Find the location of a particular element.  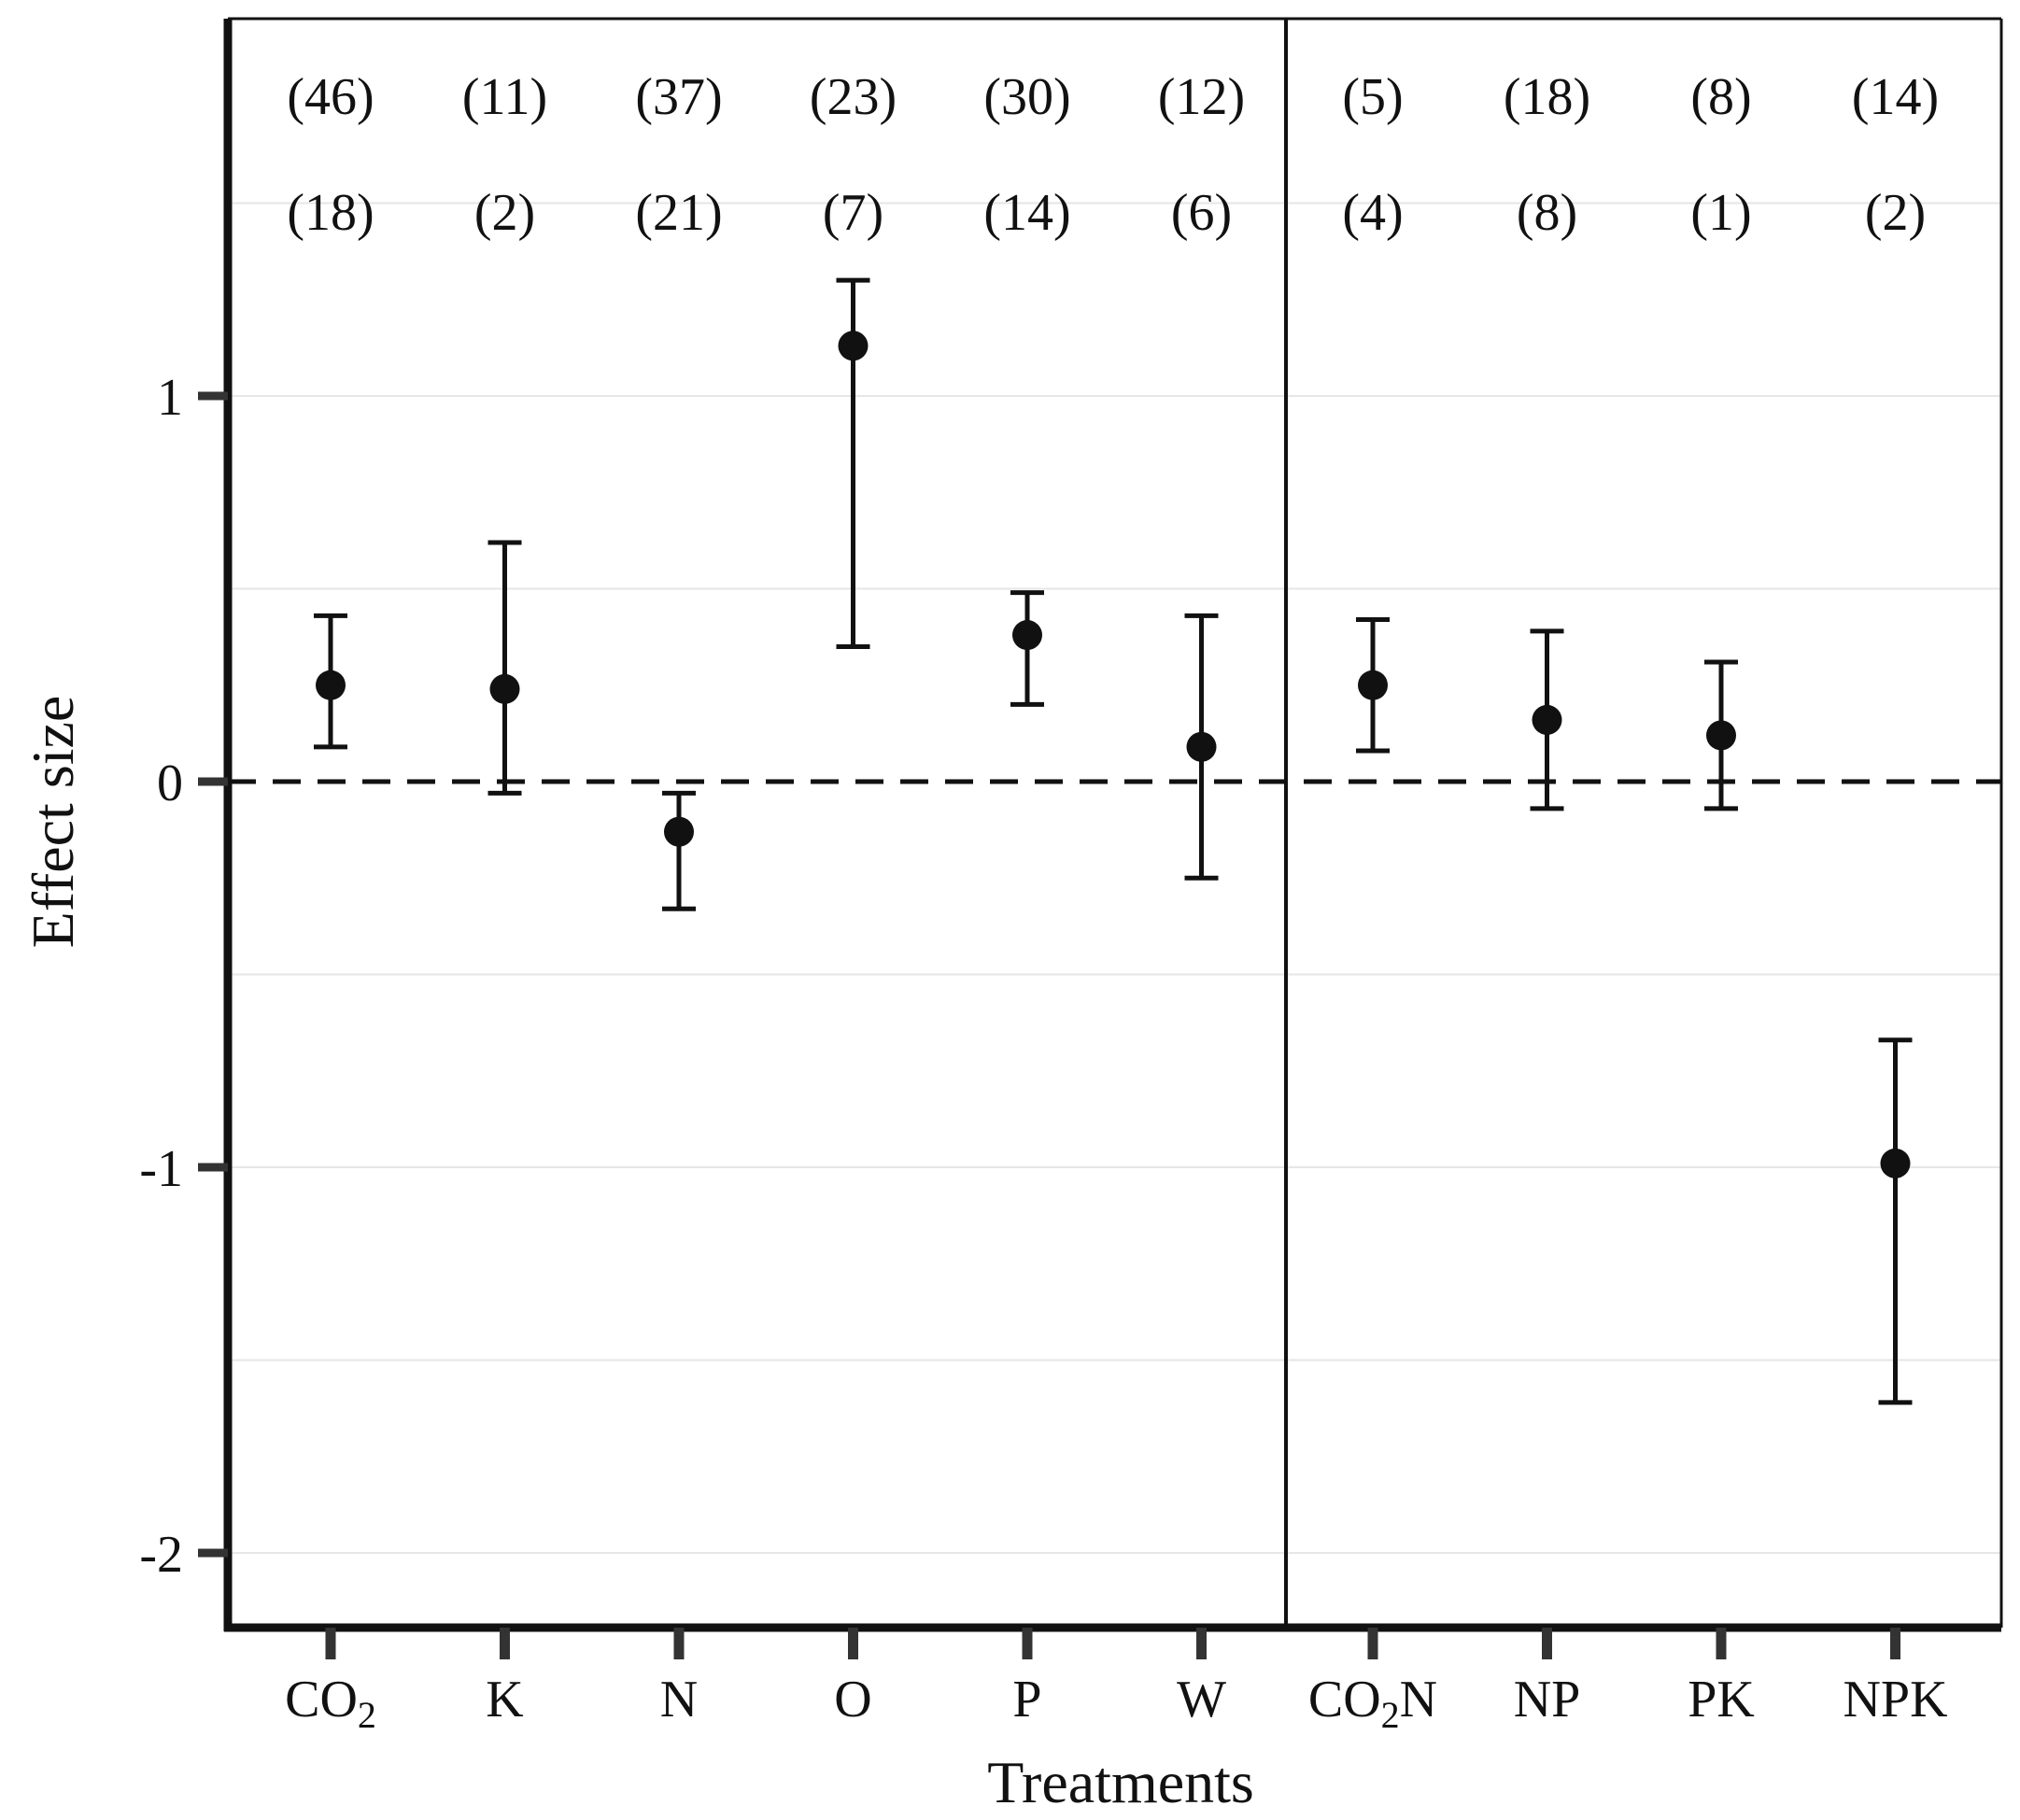

x-axis: CO2 K N O P W CO2N NP PK NPK is located at coordinates (1116, 1682).